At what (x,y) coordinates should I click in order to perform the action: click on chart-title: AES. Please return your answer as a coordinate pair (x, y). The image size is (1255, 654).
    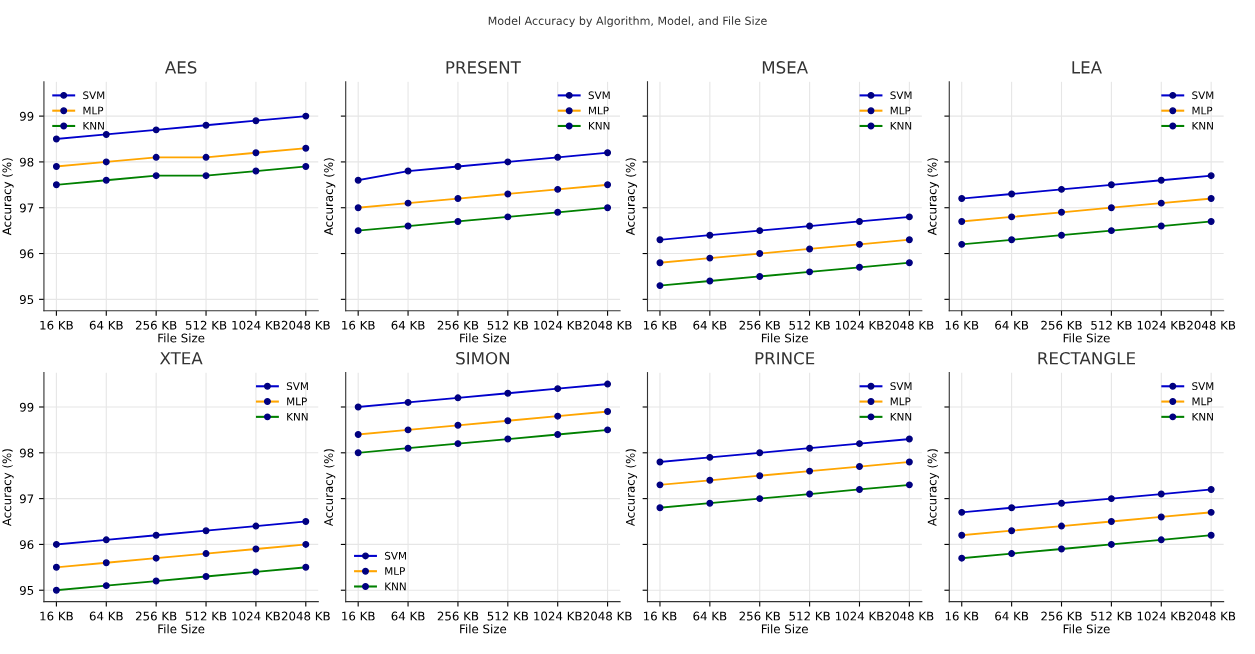
    Looking at the image, I should click on (180, 67).